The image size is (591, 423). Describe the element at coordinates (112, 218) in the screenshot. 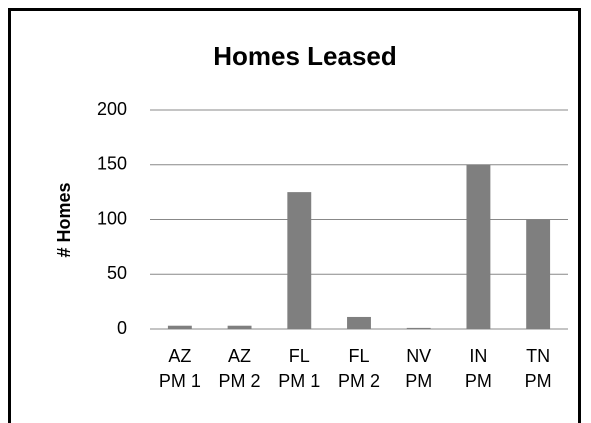

I see `y-tick-label: 100` at that location.